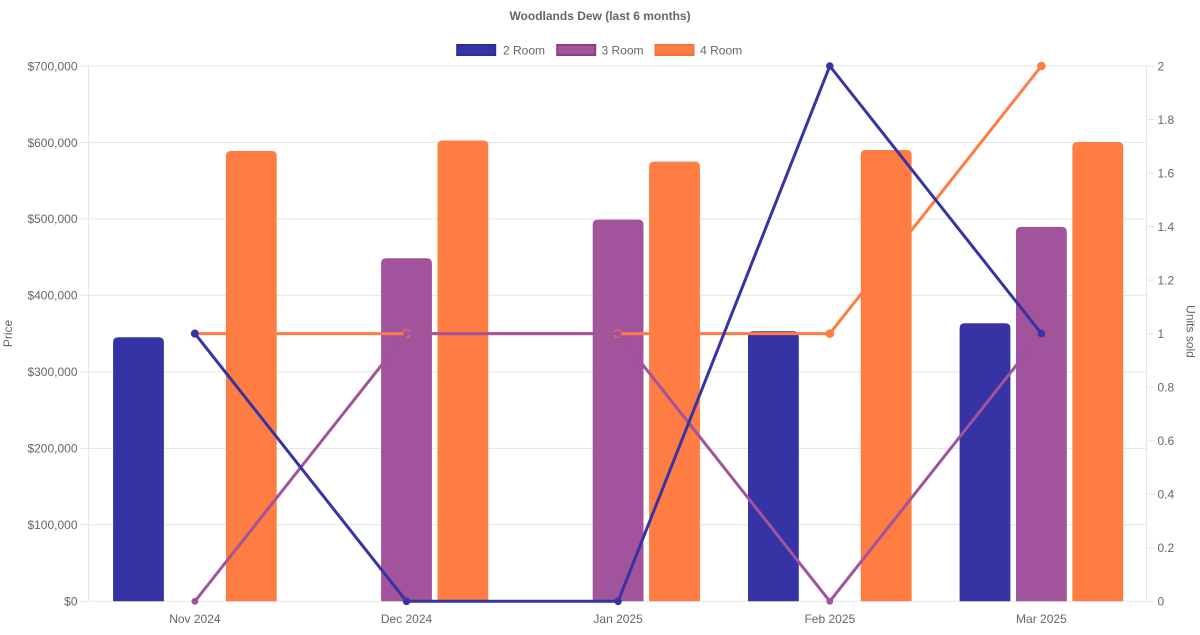 This screenshot has height=635, width=1200. Describe the element at coordinates (52, 372) in the screenshot. I see `svg-text: $300,000` at that location.